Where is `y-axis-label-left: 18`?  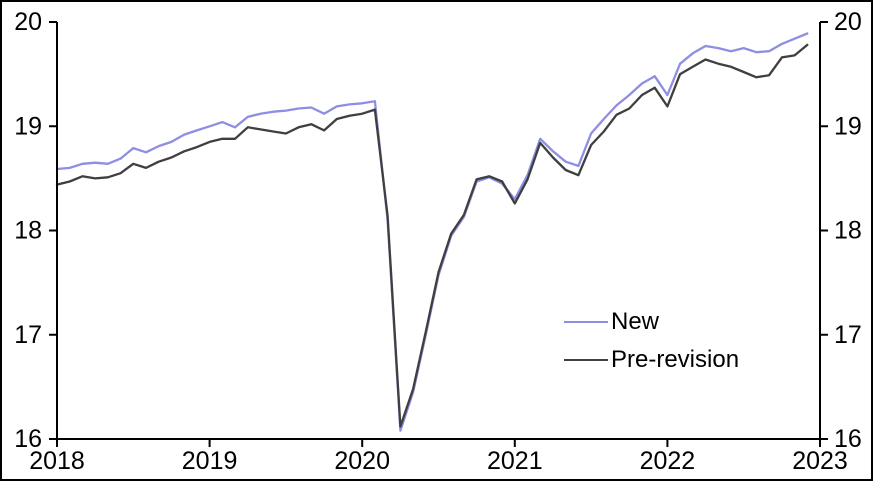
y-axis-label-left: 18 is located at coordinates (28, 231).